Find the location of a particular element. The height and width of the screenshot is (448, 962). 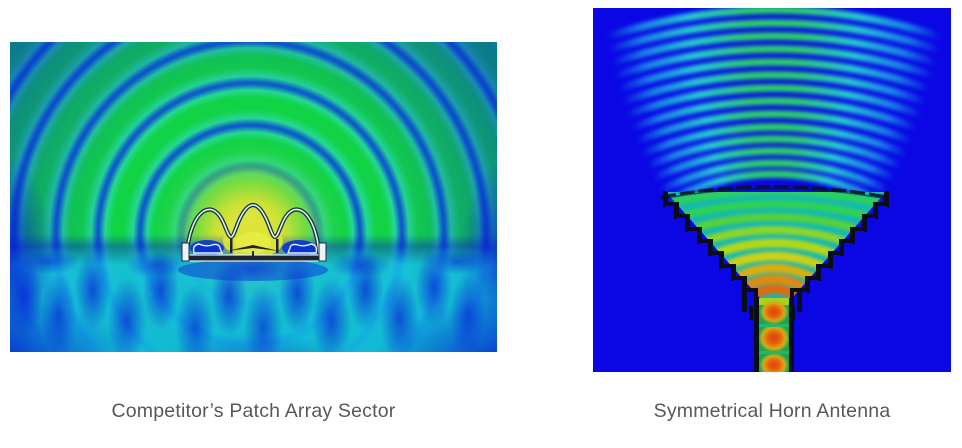

patch-array-antenna-structure is located at coordinates (253, 241).